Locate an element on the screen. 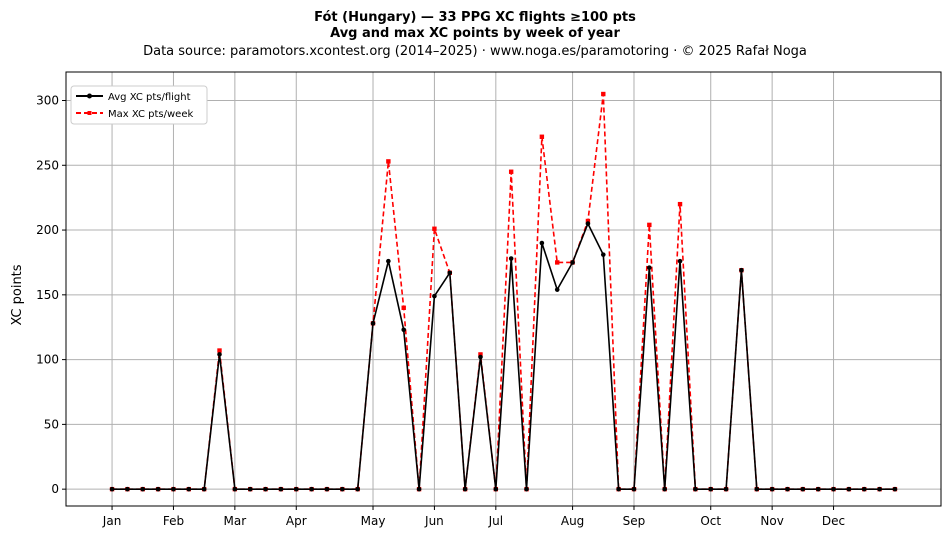  x-tick-label: Jul is located at coordinates (495, 521).